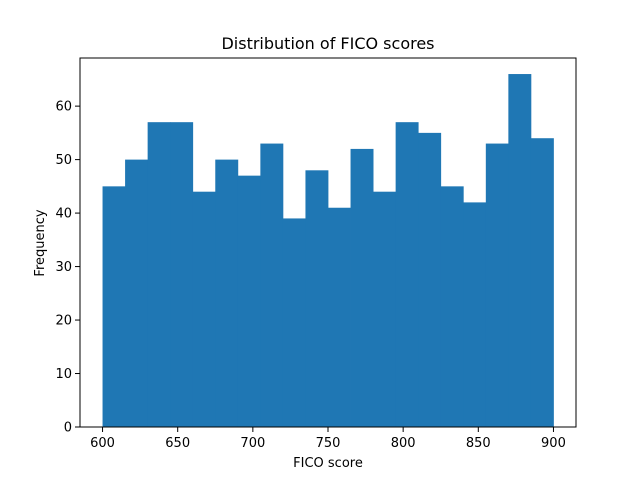  I want to click on y-tick-label: 40, so click(63, 214).